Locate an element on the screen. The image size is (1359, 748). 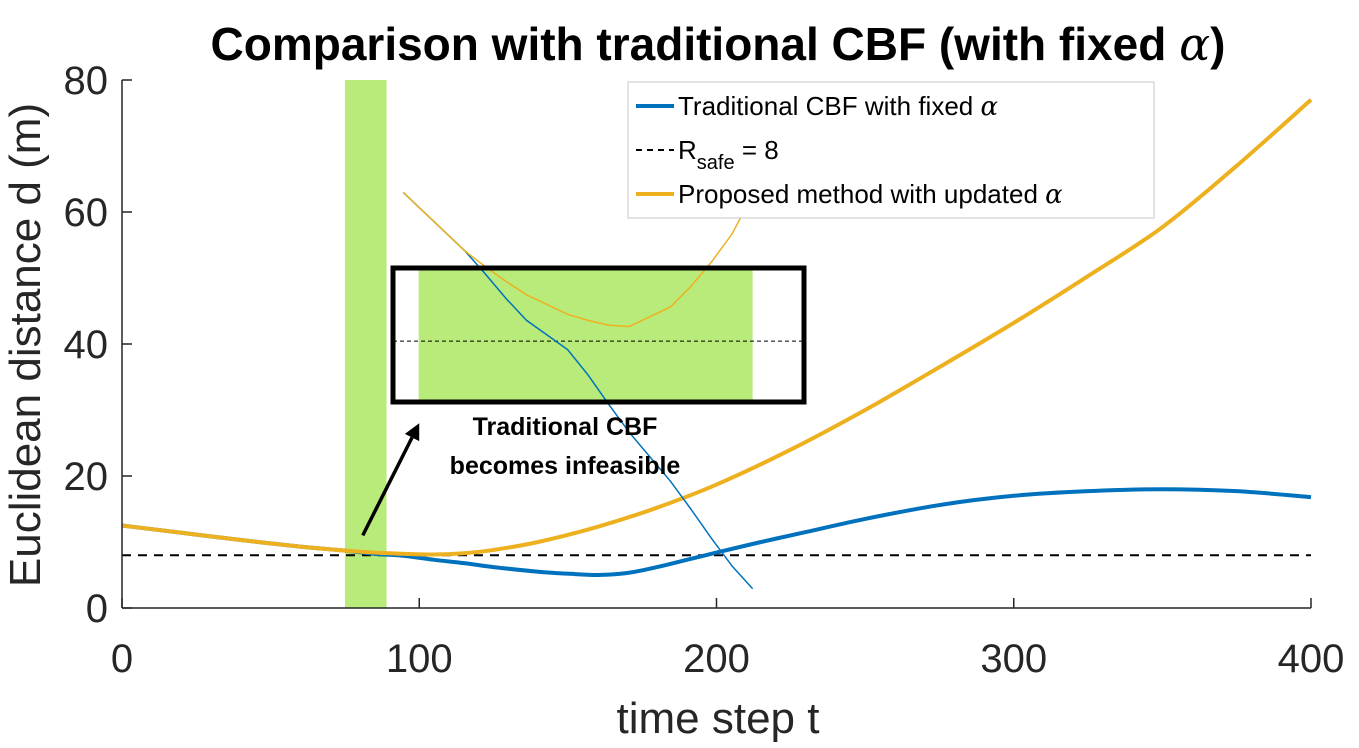
inset-infeasible-region is located at coordinates (585, 335).